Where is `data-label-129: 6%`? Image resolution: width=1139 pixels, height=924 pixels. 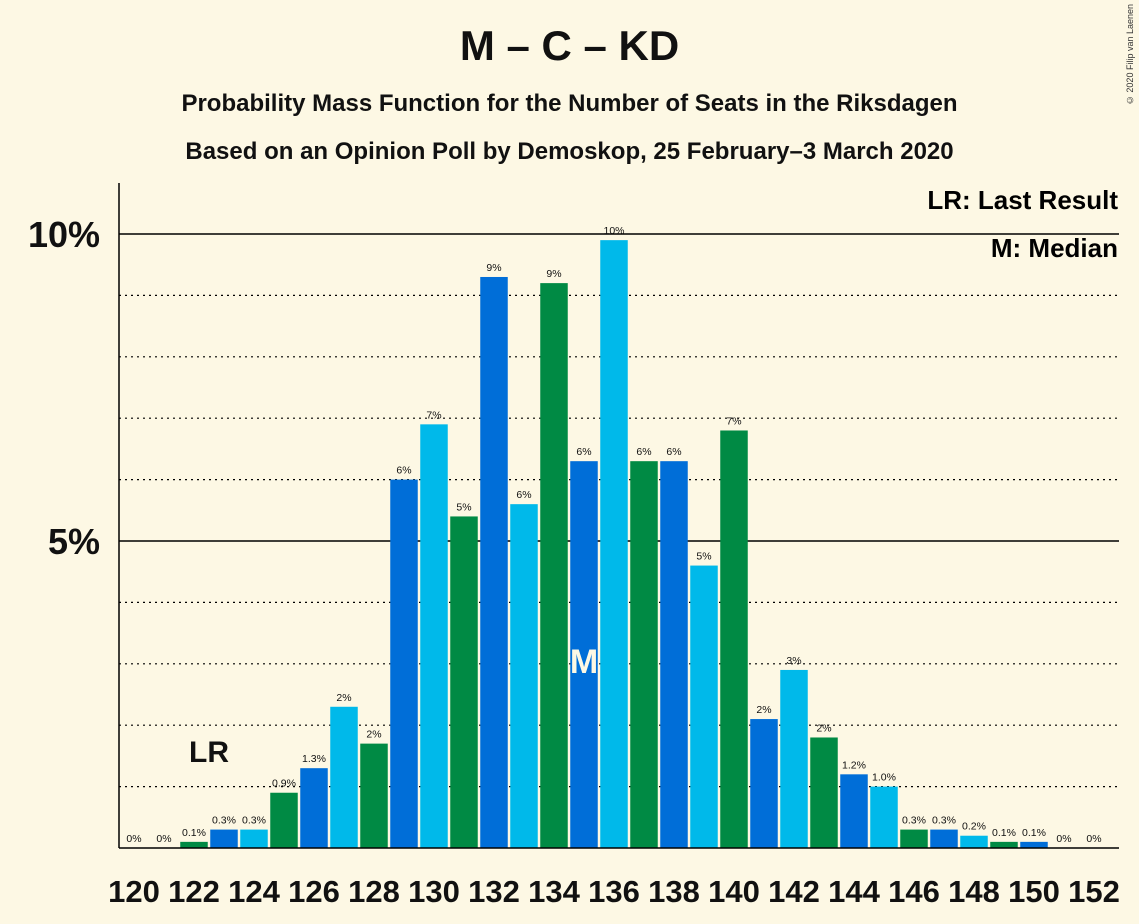
data-label-129: 6% is located at coordinates (403, 471).